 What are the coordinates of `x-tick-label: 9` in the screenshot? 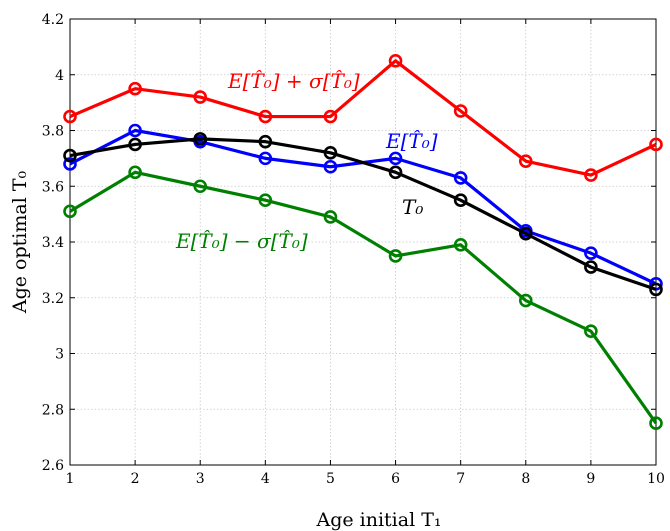 It's located at (590, 479).